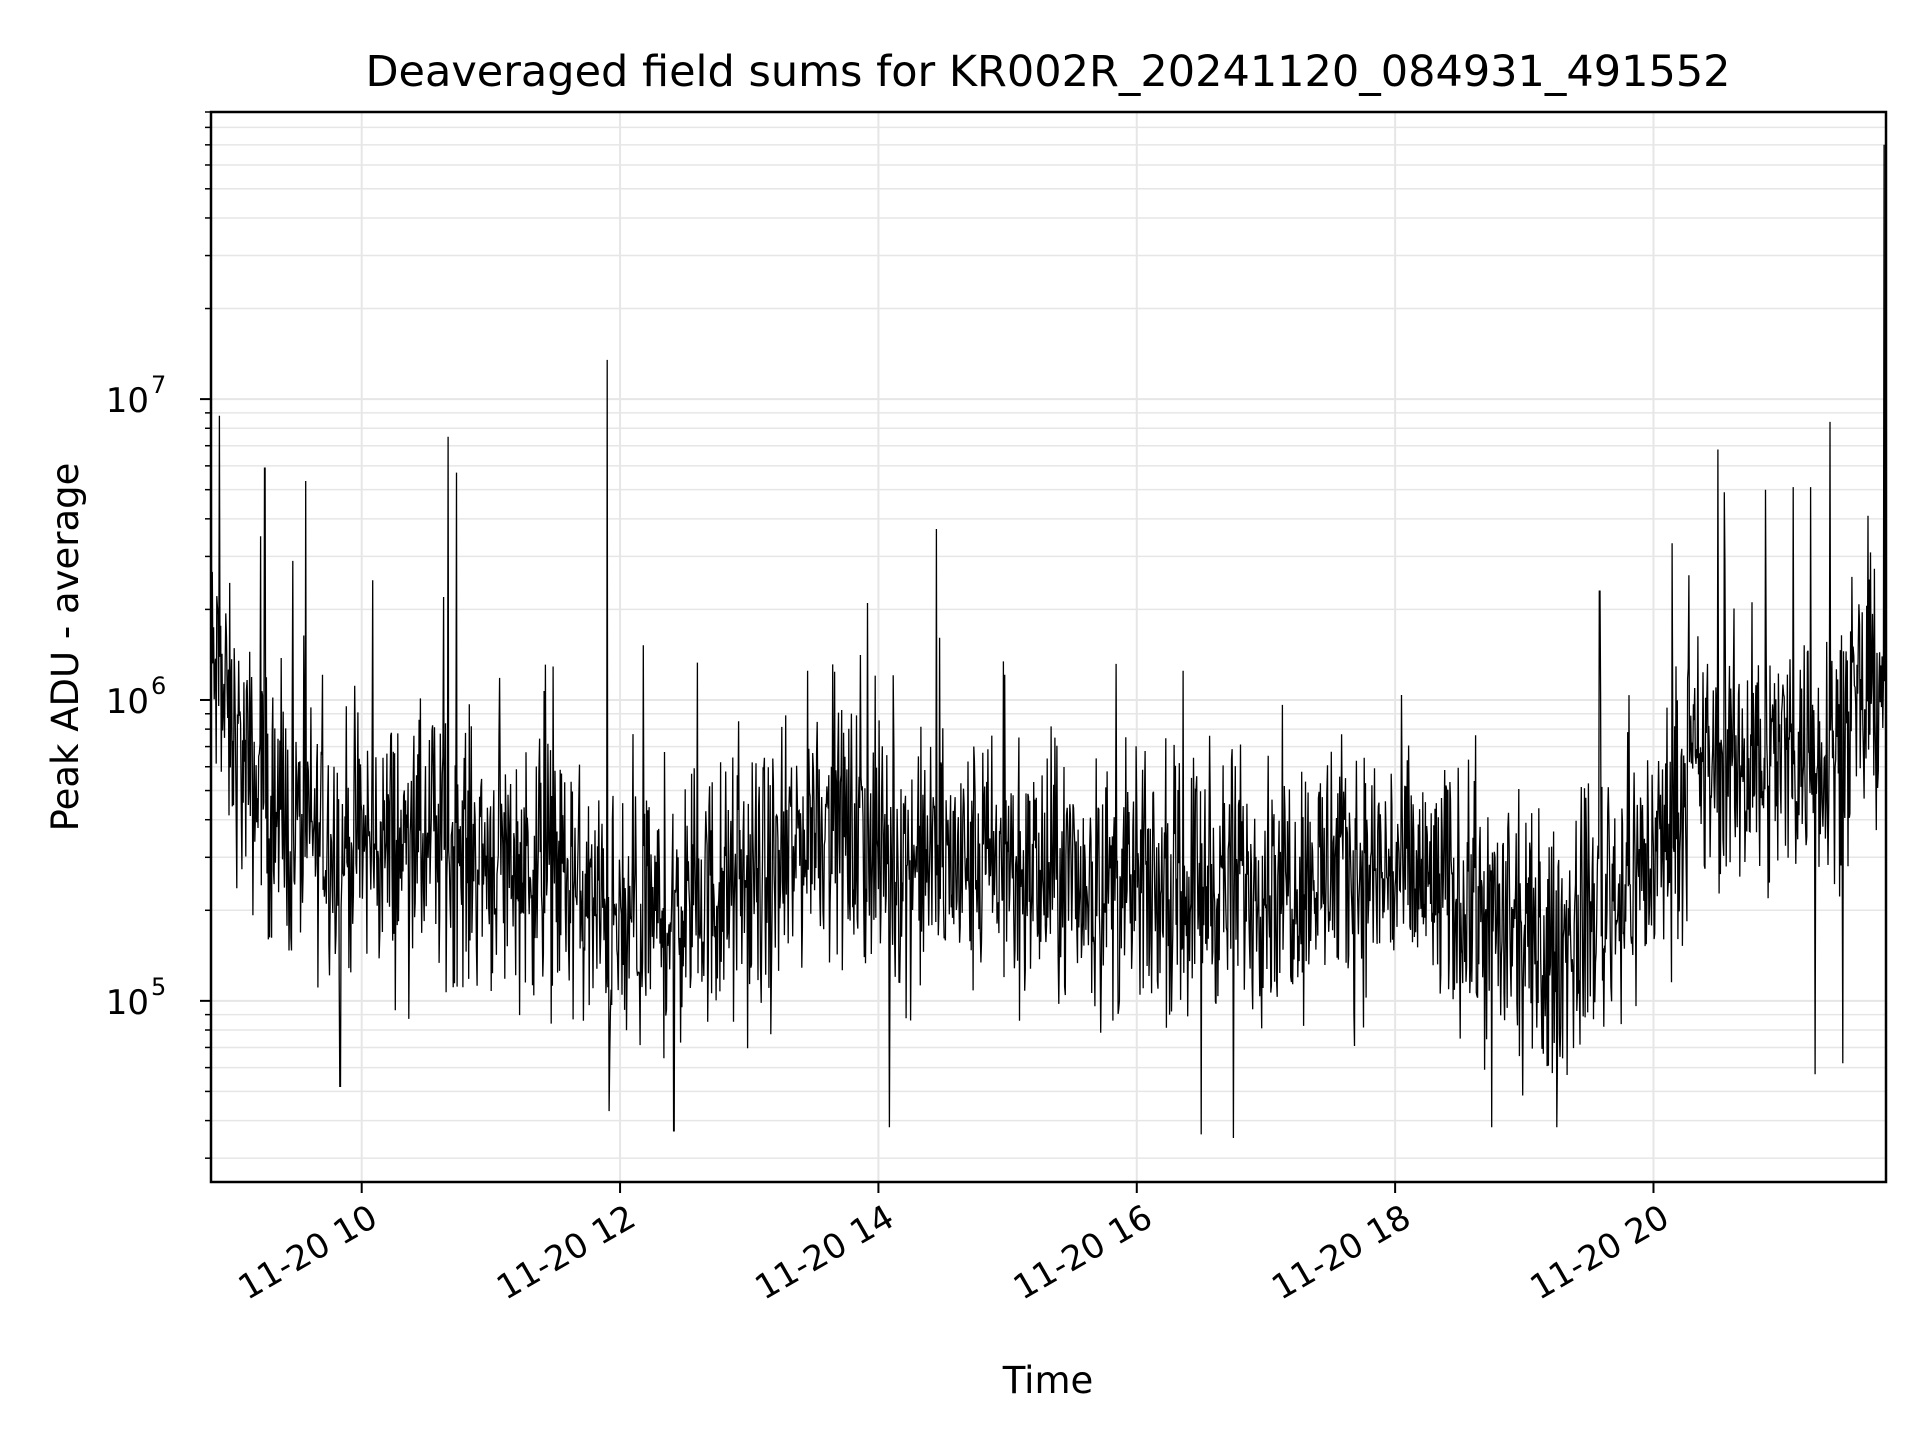 Image resolution: width=1920 pixels, height=1440 pixels. Describe the element at coordinates (158, 686) in the screenshot. I see `y-tick-exponent: 6` at that location.